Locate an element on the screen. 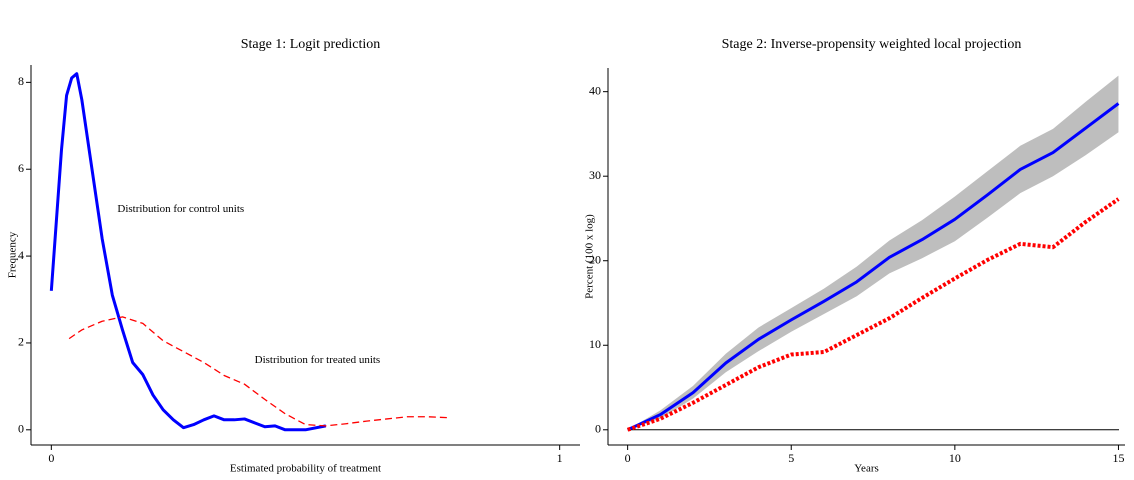 Image resolution: width=1134 pixels, height=480 pixels. y-tick-label: 10 is located at coordinates (595, 344).